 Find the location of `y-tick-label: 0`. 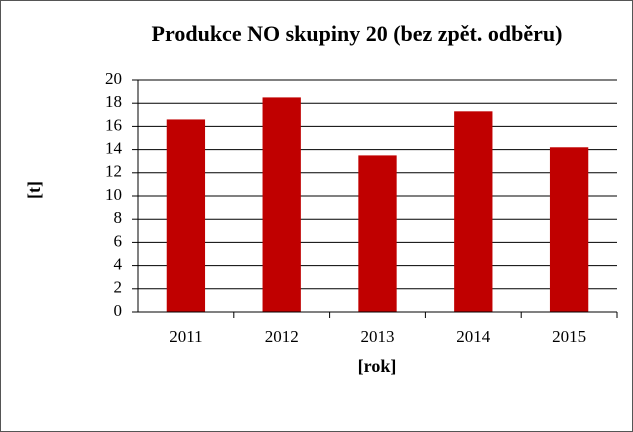

y-tick-label: 0 is located at coordinates (118, 310).